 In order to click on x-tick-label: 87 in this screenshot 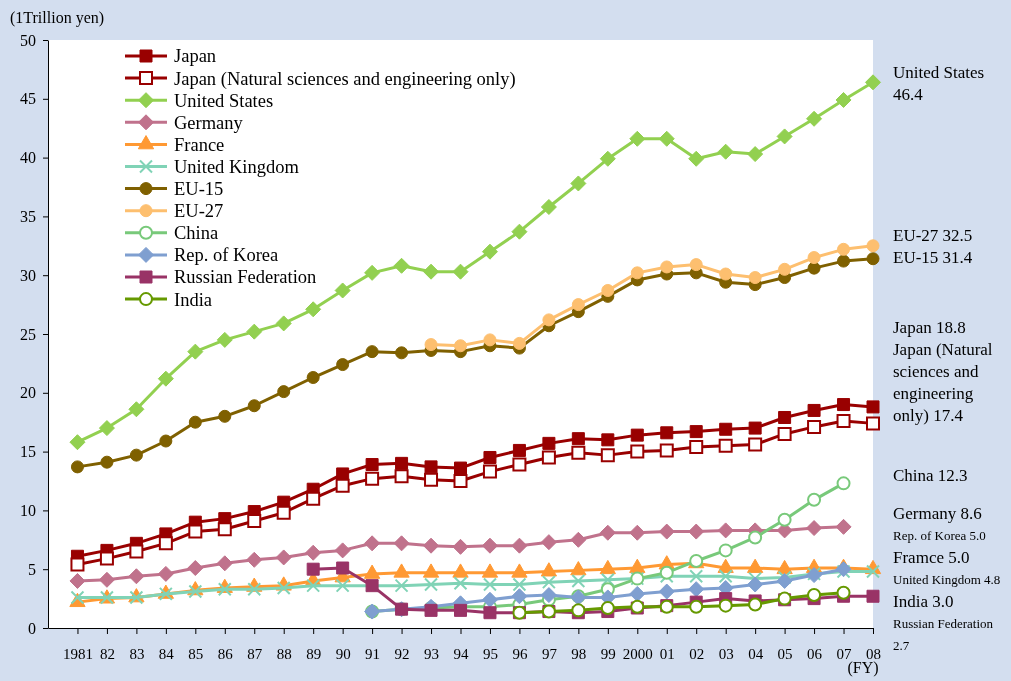, I will do `click(255, 653)`.